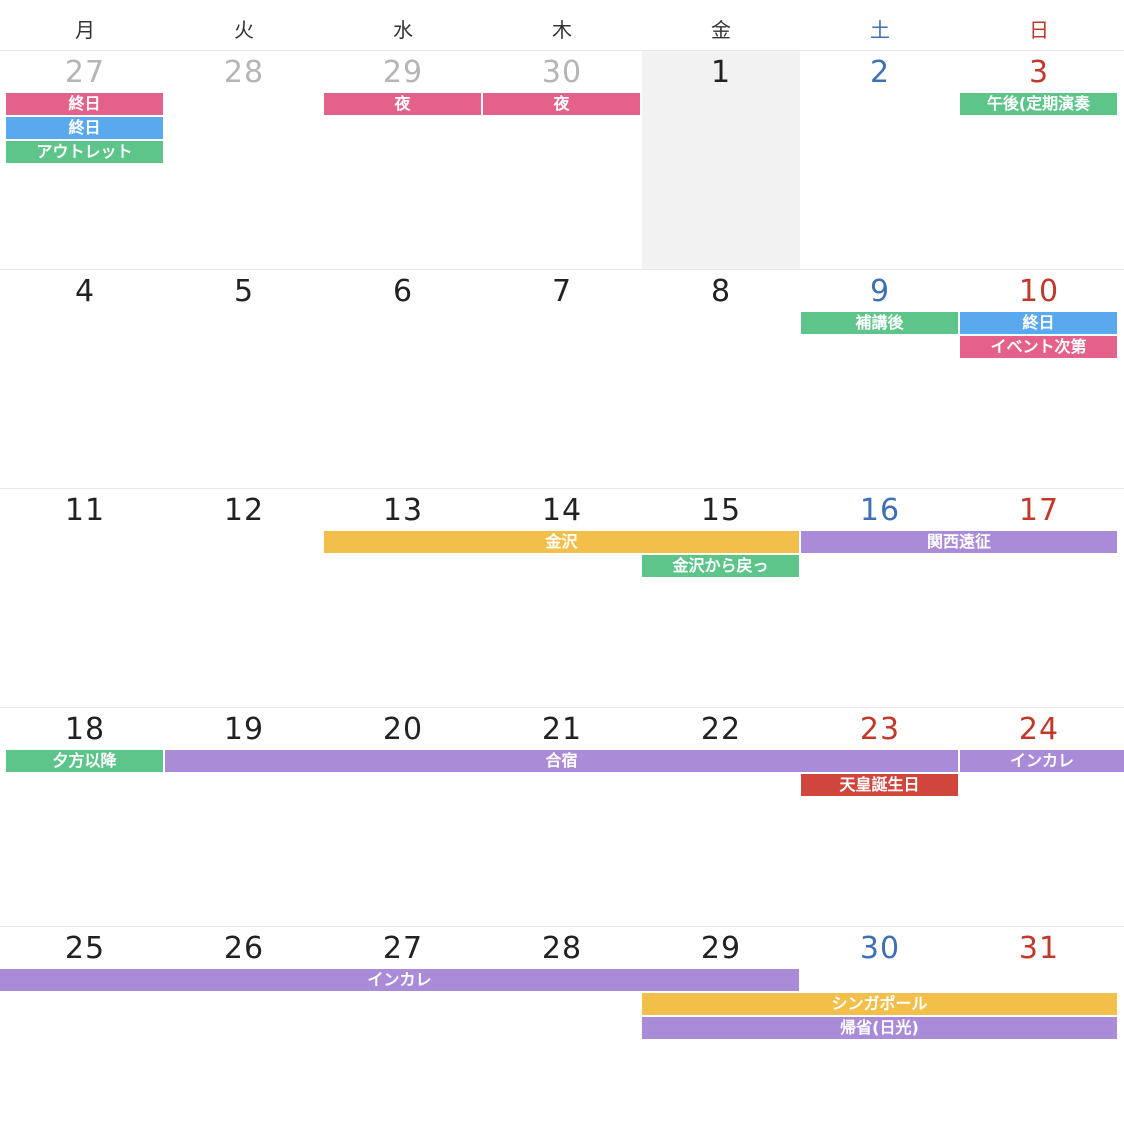  What do you see at coordinates (1039, 948) in the screenshot?
I see `day-cell: 31` at bounding box center [1039, 948].